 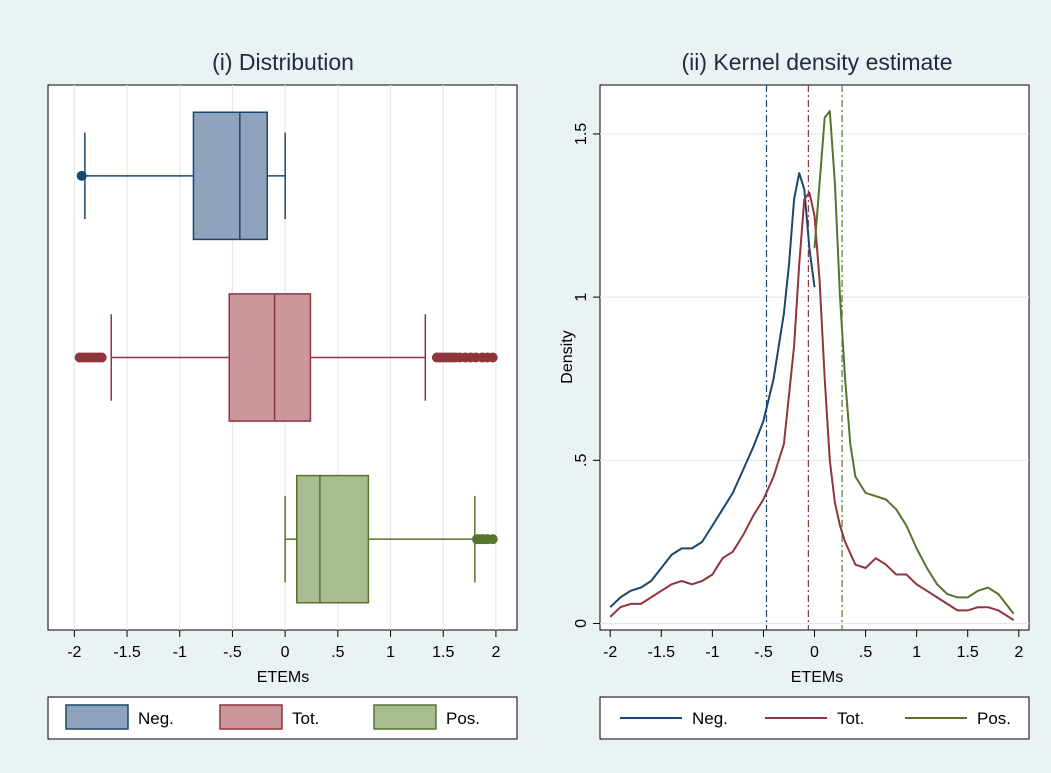 I want to click on box-neg, so click(x=181, y=176).